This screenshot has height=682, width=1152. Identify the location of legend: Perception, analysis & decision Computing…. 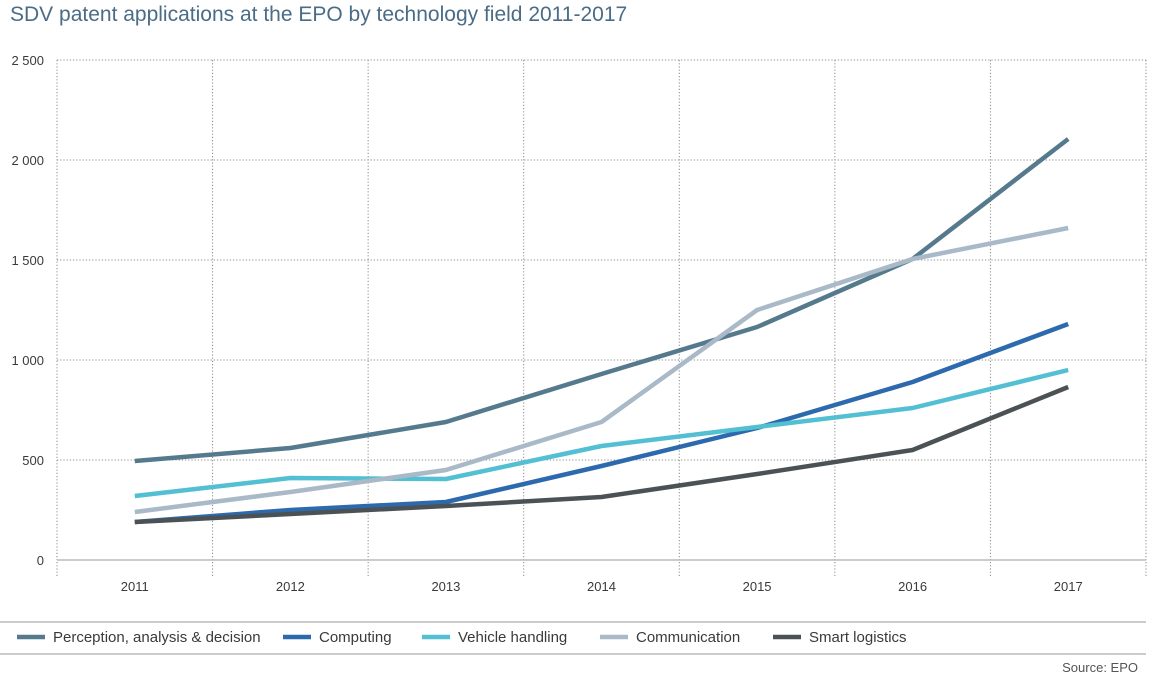
(573, 638).